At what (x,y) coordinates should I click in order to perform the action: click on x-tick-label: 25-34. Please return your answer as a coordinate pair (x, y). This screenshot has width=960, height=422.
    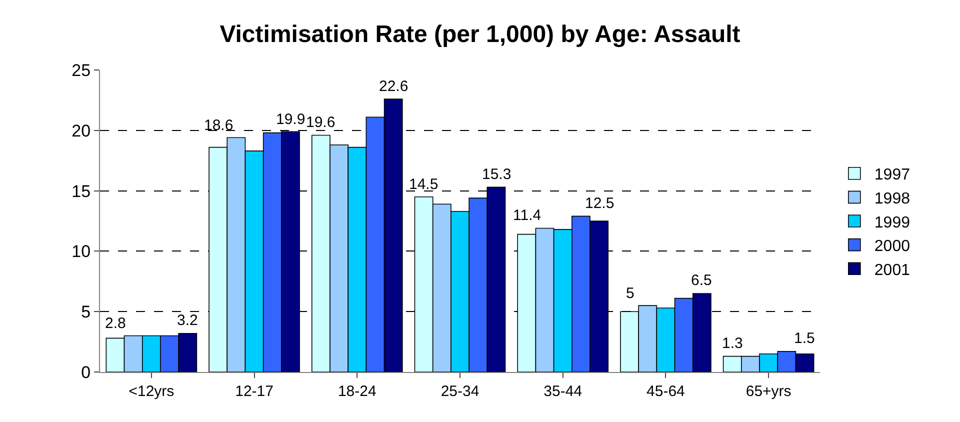
    Looking at the image, I should click on (460, 391).